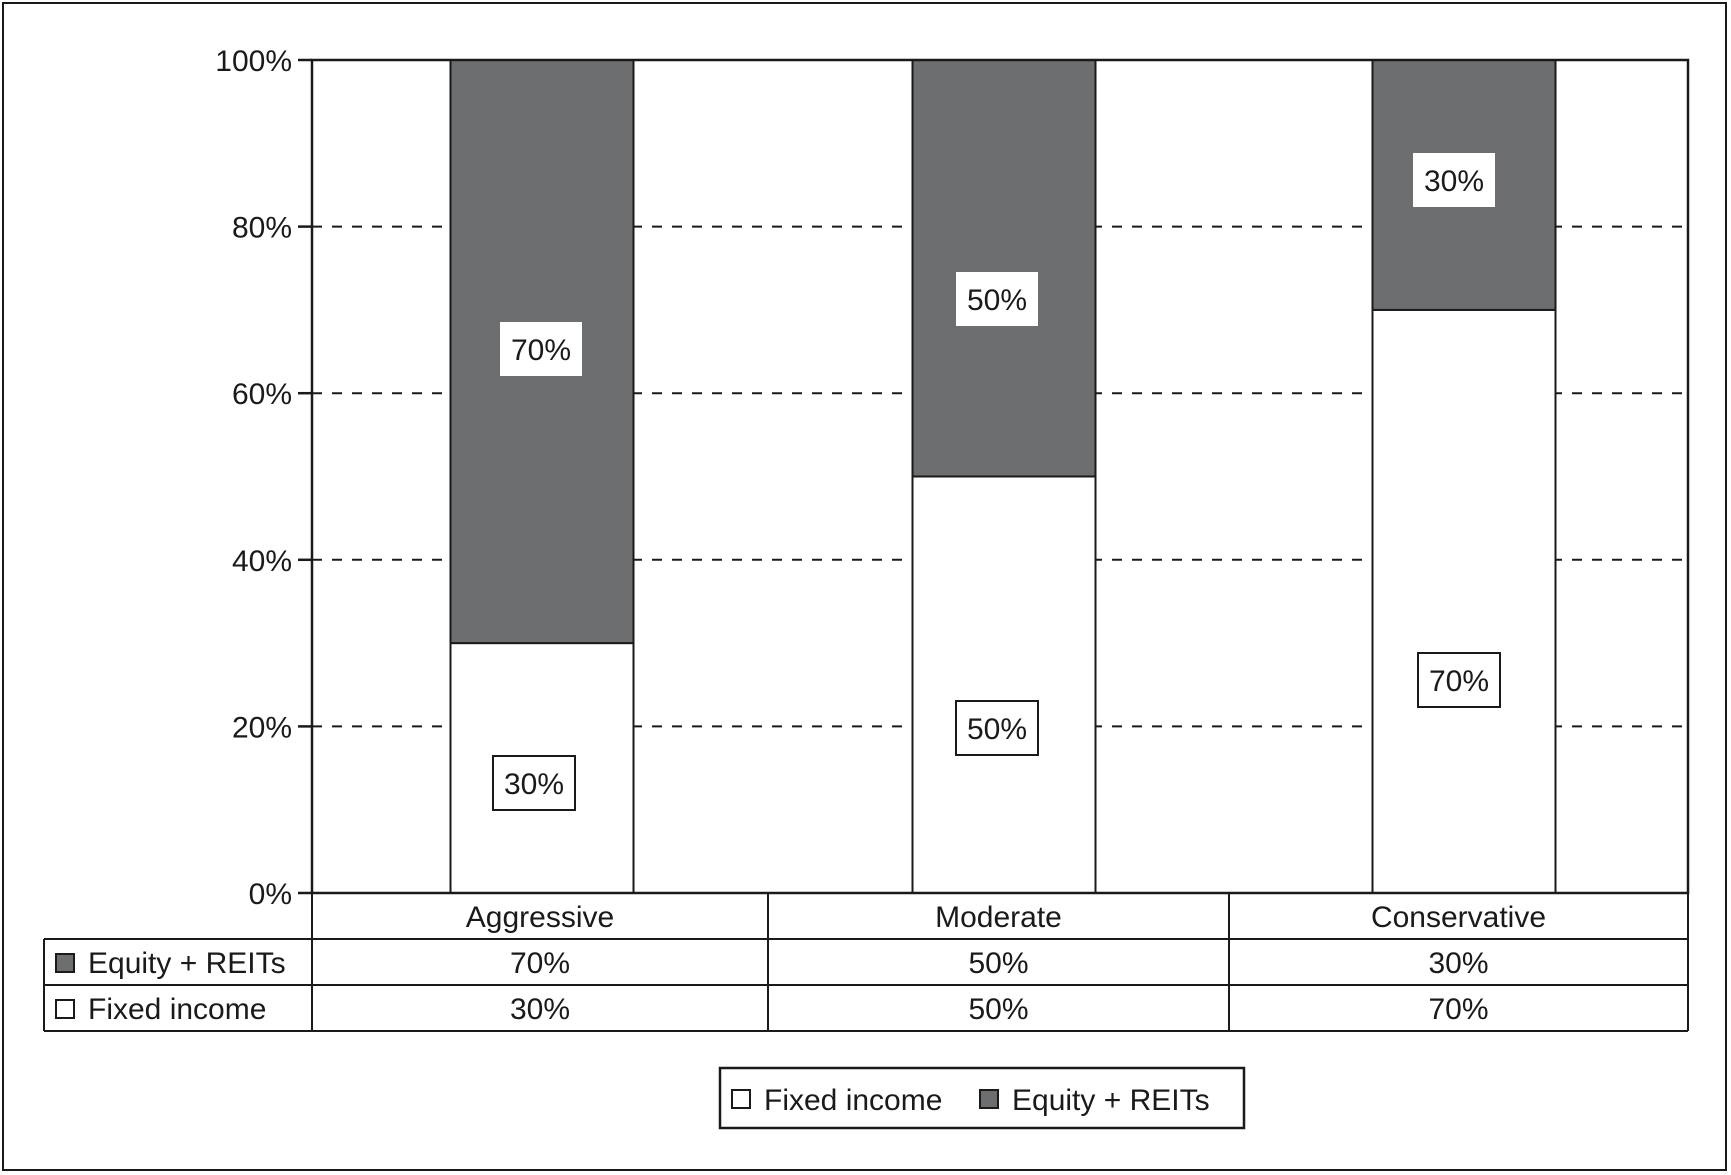 The height and width of the screenshot is (1175, 1731). What do you see at coordinates (998, 917) in the screenshot?
I see `category-label: Moderate` at bounding box center [998, 917].